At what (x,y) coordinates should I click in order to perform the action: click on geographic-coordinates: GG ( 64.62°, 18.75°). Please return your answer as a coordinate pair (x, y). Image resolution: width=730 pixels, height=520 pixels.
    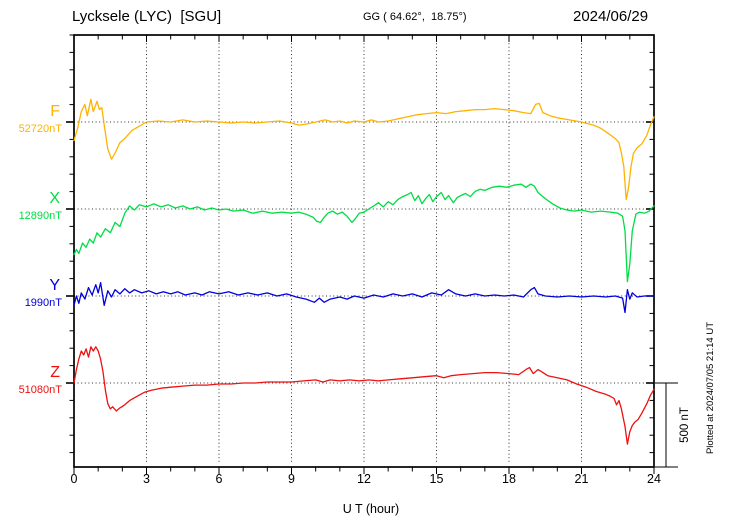
    Looking at the image, I should click on (415, 17).